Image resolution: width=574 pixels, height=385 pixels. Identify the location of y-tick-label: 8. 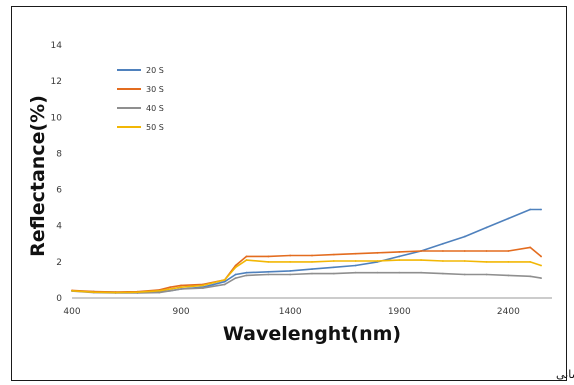
(59, 154).